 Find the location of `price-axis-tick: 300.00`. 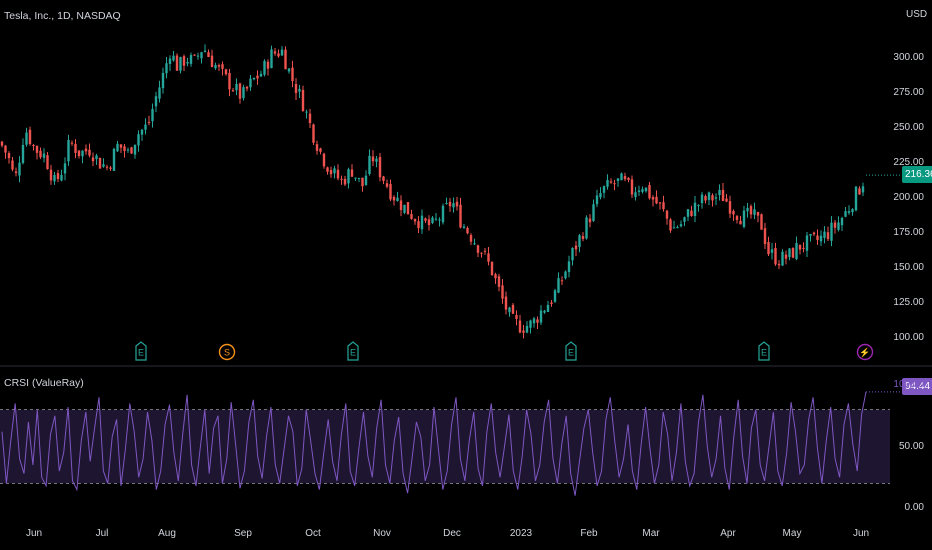

price-axis-tick: 300.00 is located at coordinates (908, 57).